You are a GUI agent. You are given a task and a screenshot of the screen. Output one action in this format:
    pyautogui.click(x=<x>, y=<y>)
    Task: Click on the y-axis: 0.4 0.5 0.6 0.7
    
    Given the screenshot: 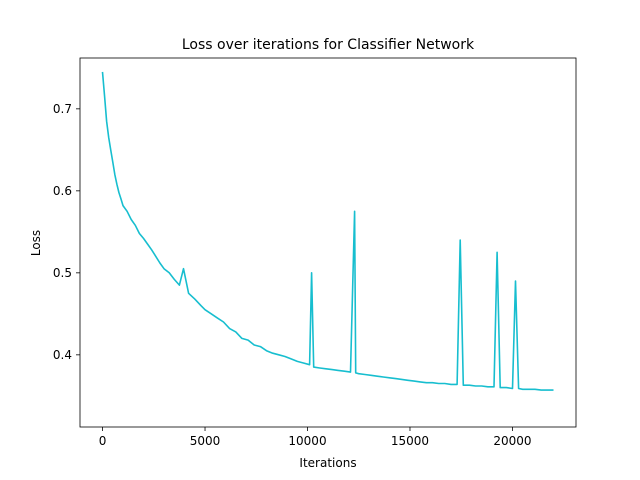 What is the action you would take?
    pyautogui.click(x=66, y=232)
    